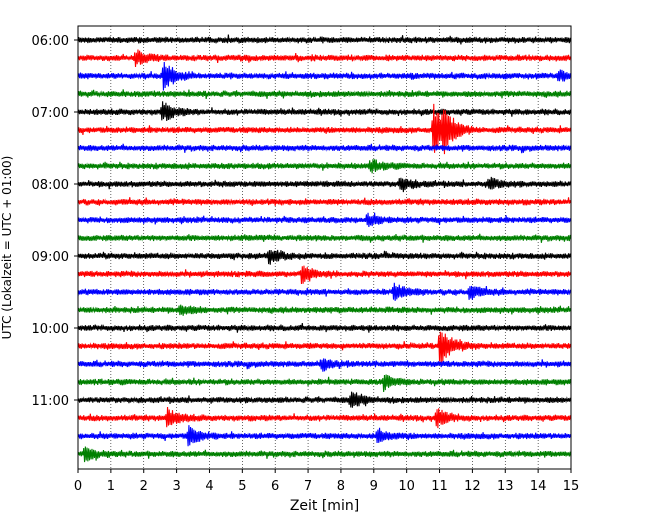  What do you see at coordinates (308, 486) in the screenshot?
I see `x-tick-label: 7` at bounding box center [308, 486].